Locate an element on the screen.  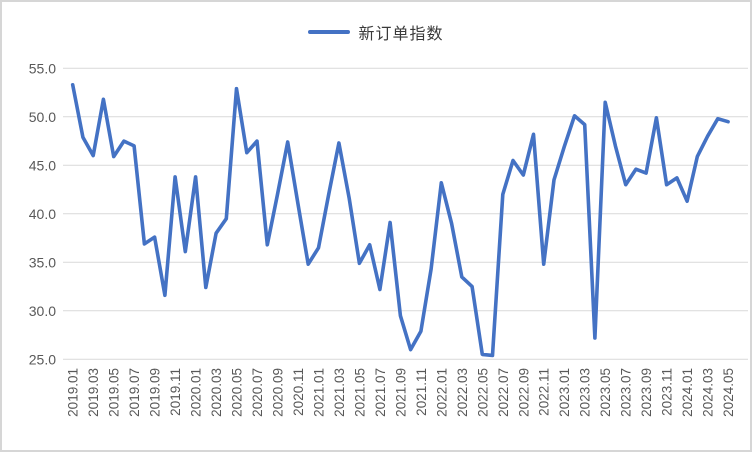
y-tick-label: 30.0 is located at coordinates (42, 311).